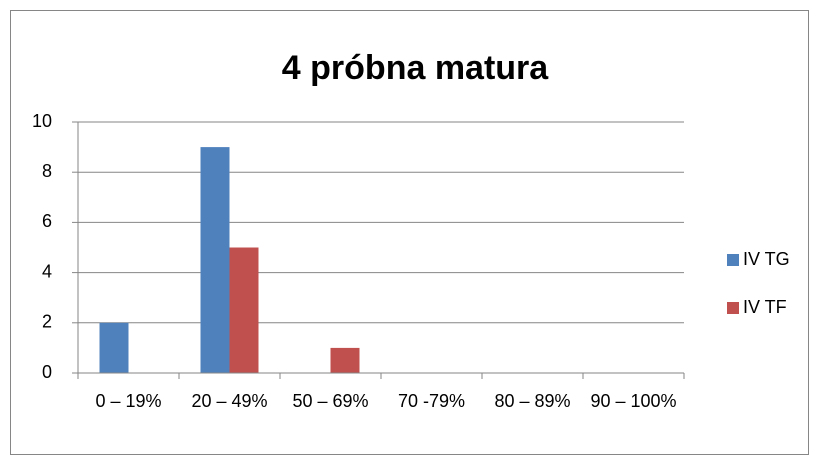  Describe the element at coordinates (47, 171) in the screenshot. I see `y-tick-label: 8` at that location.